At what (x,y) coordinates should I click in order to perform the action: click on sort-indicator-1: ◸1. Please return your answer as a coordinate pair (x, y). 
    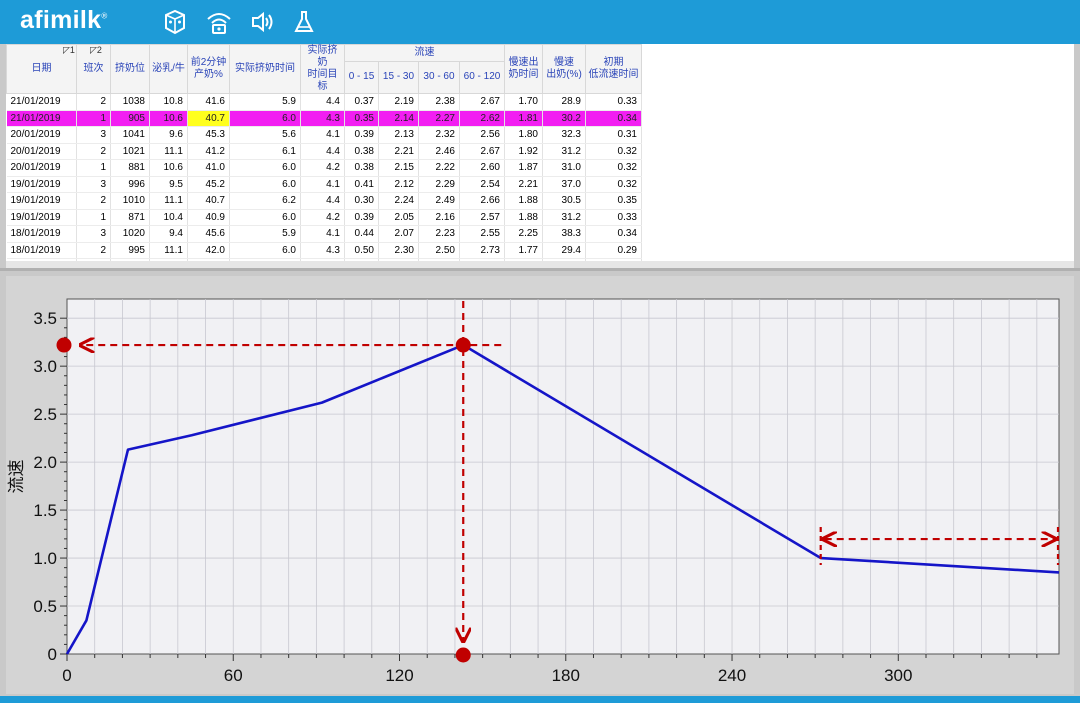
    Looking at the image, I should click on (69, 50).